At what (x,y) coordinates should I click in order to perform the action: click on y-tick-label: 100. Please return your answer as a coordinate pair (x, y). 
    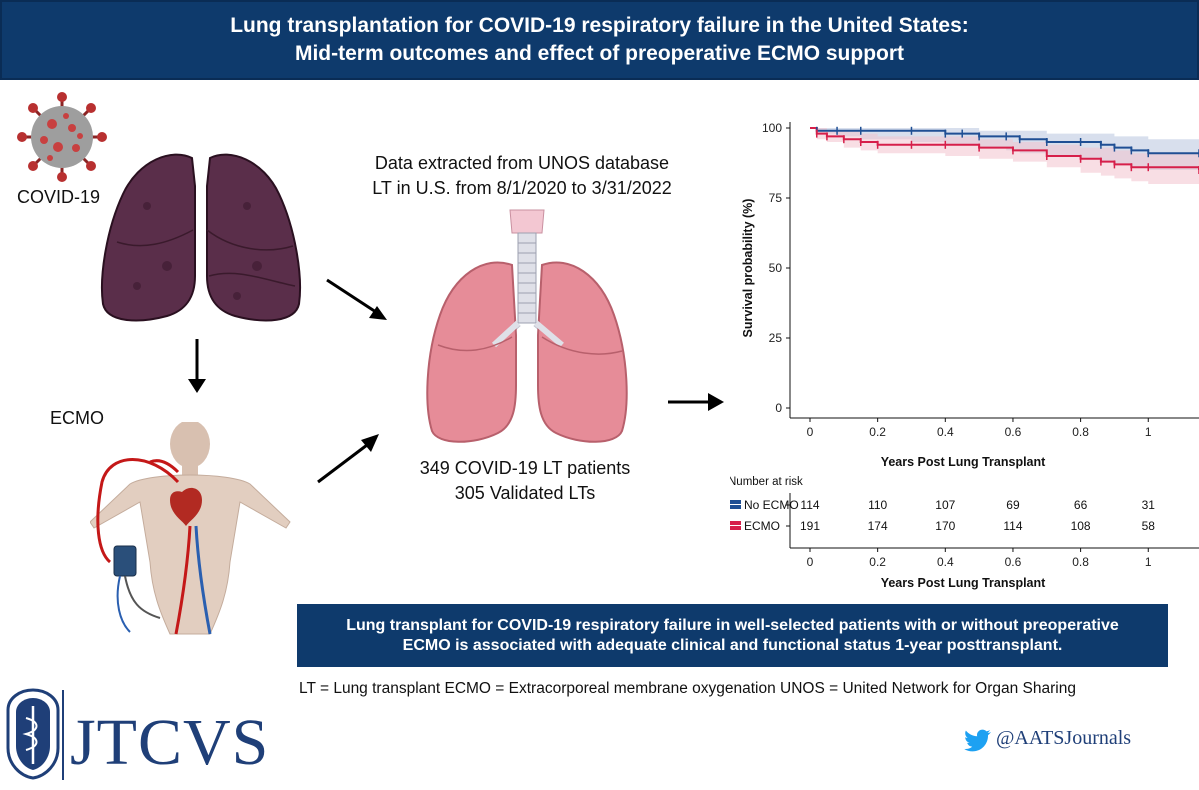
    Looking at the image, I should click on (772, 128).